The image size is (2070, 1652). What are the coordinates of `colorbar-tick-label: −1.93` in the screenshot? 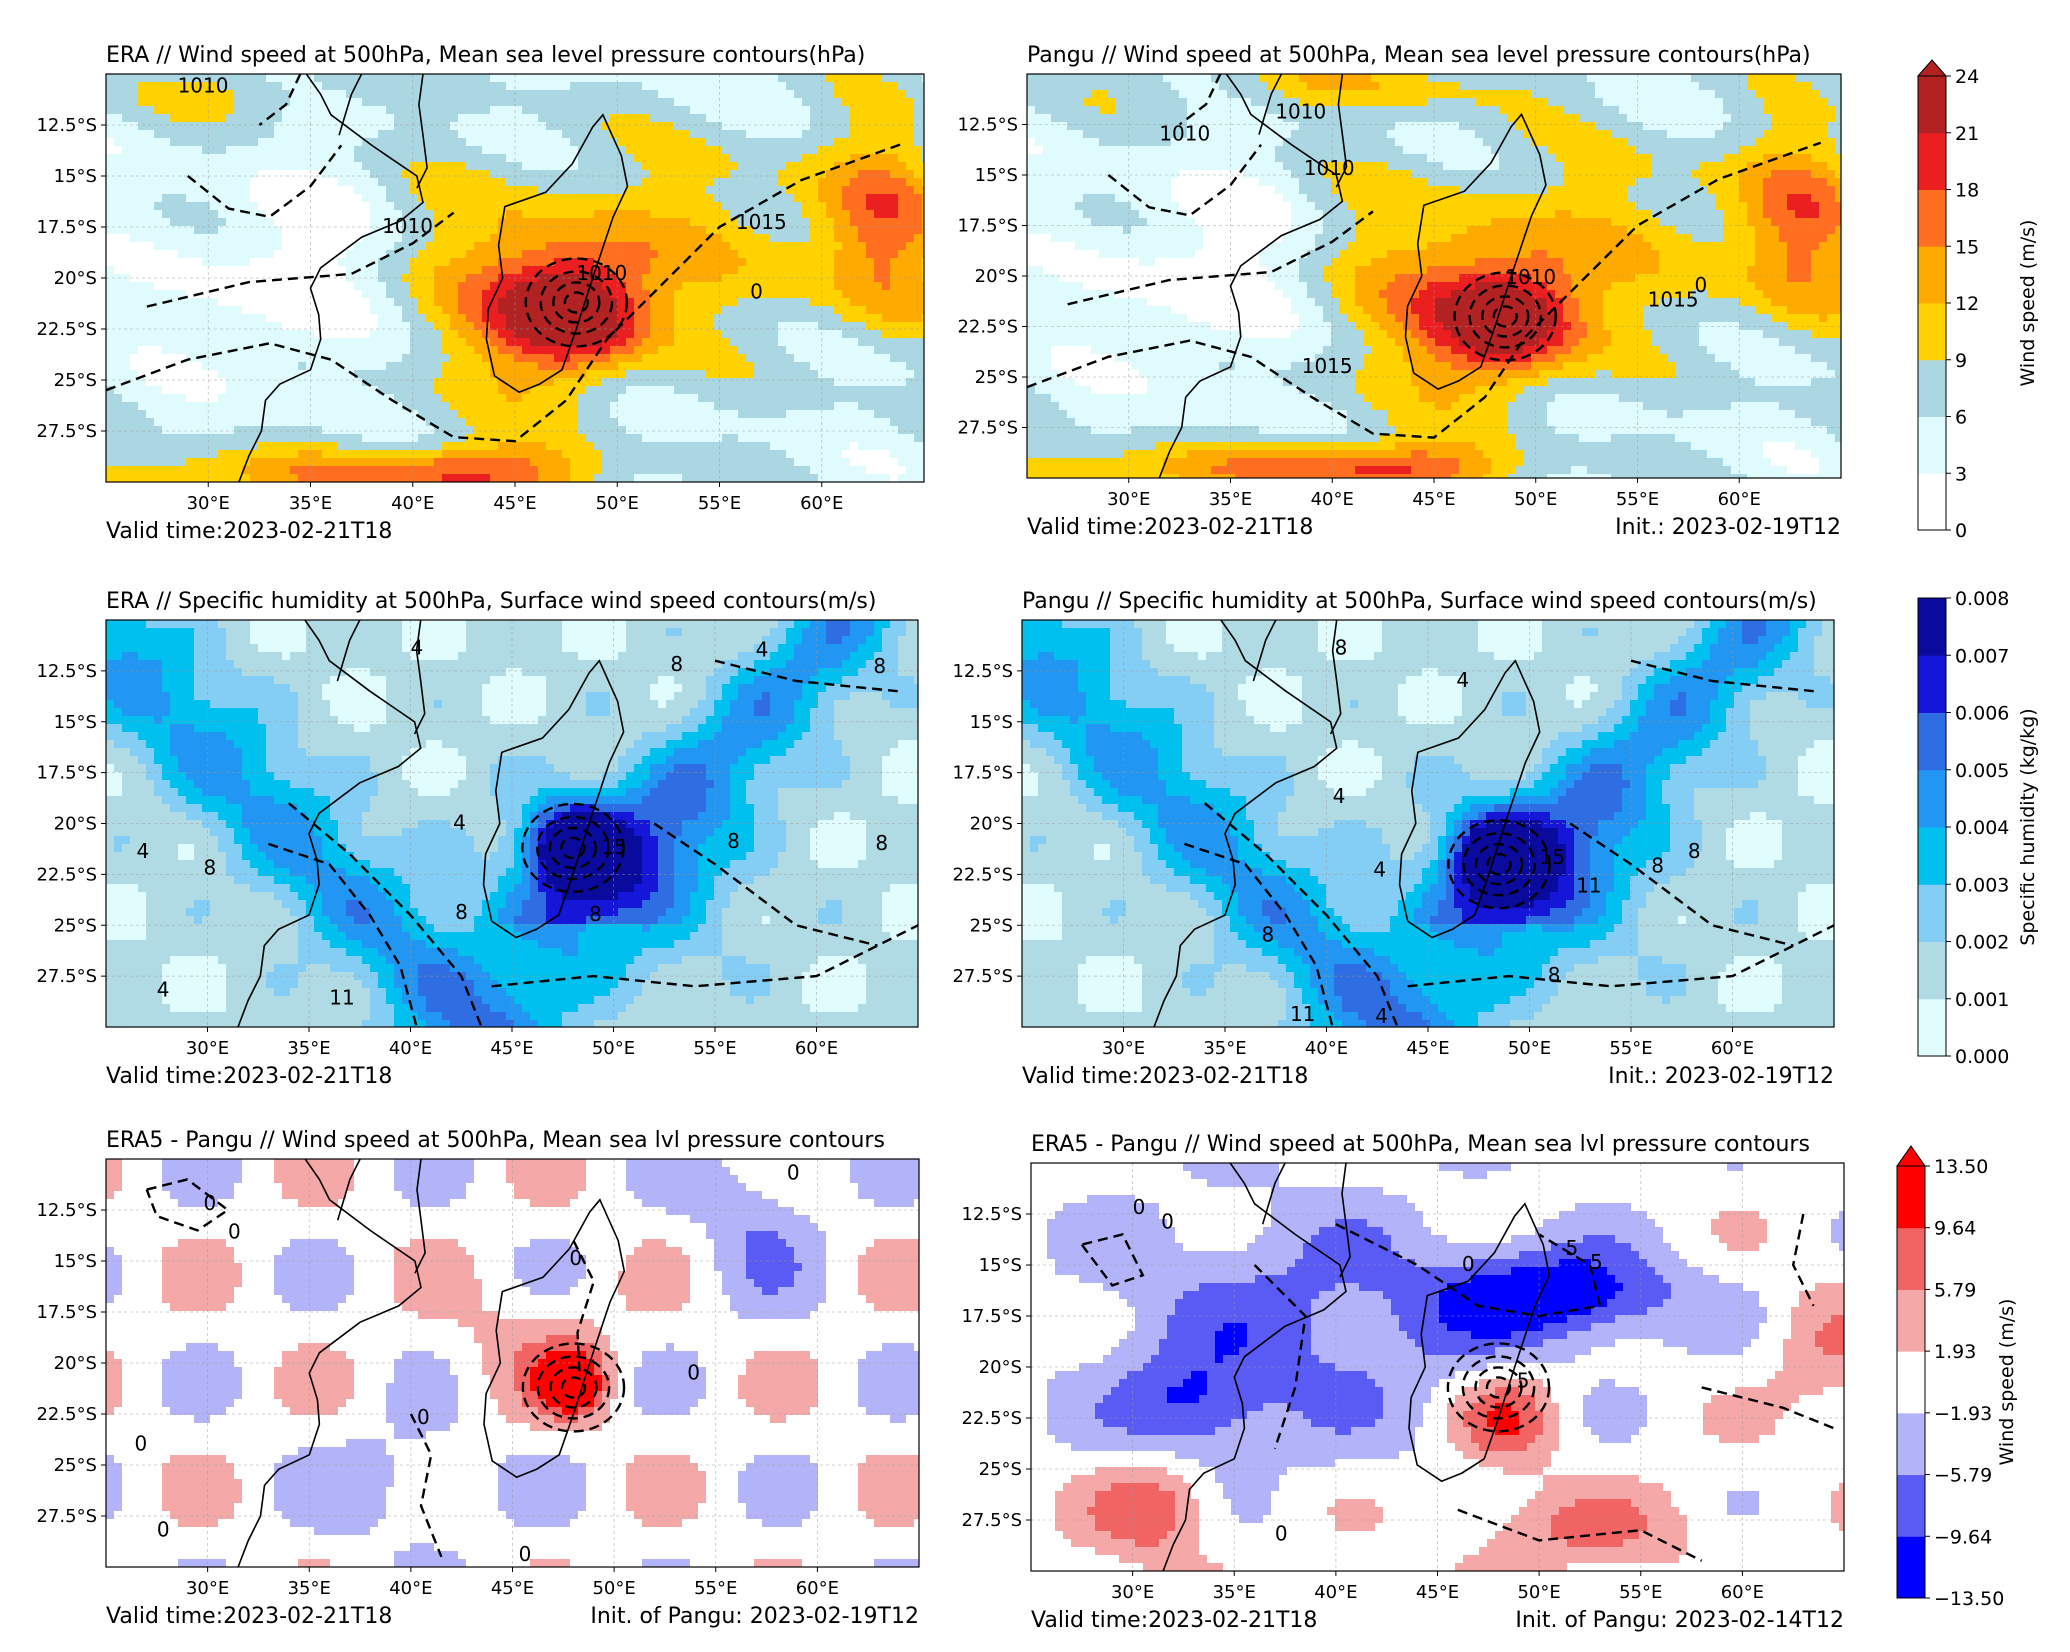 It's located at (1963, 1414).